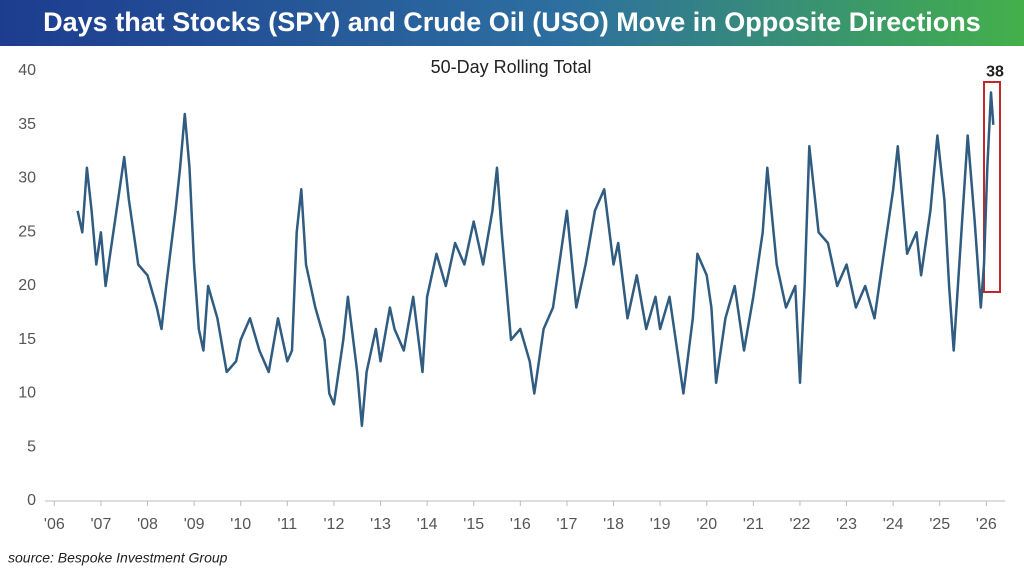  Describe the element at coordinates (27, 124) in the screenshot. I see `y-tick-label: 35` at that location.